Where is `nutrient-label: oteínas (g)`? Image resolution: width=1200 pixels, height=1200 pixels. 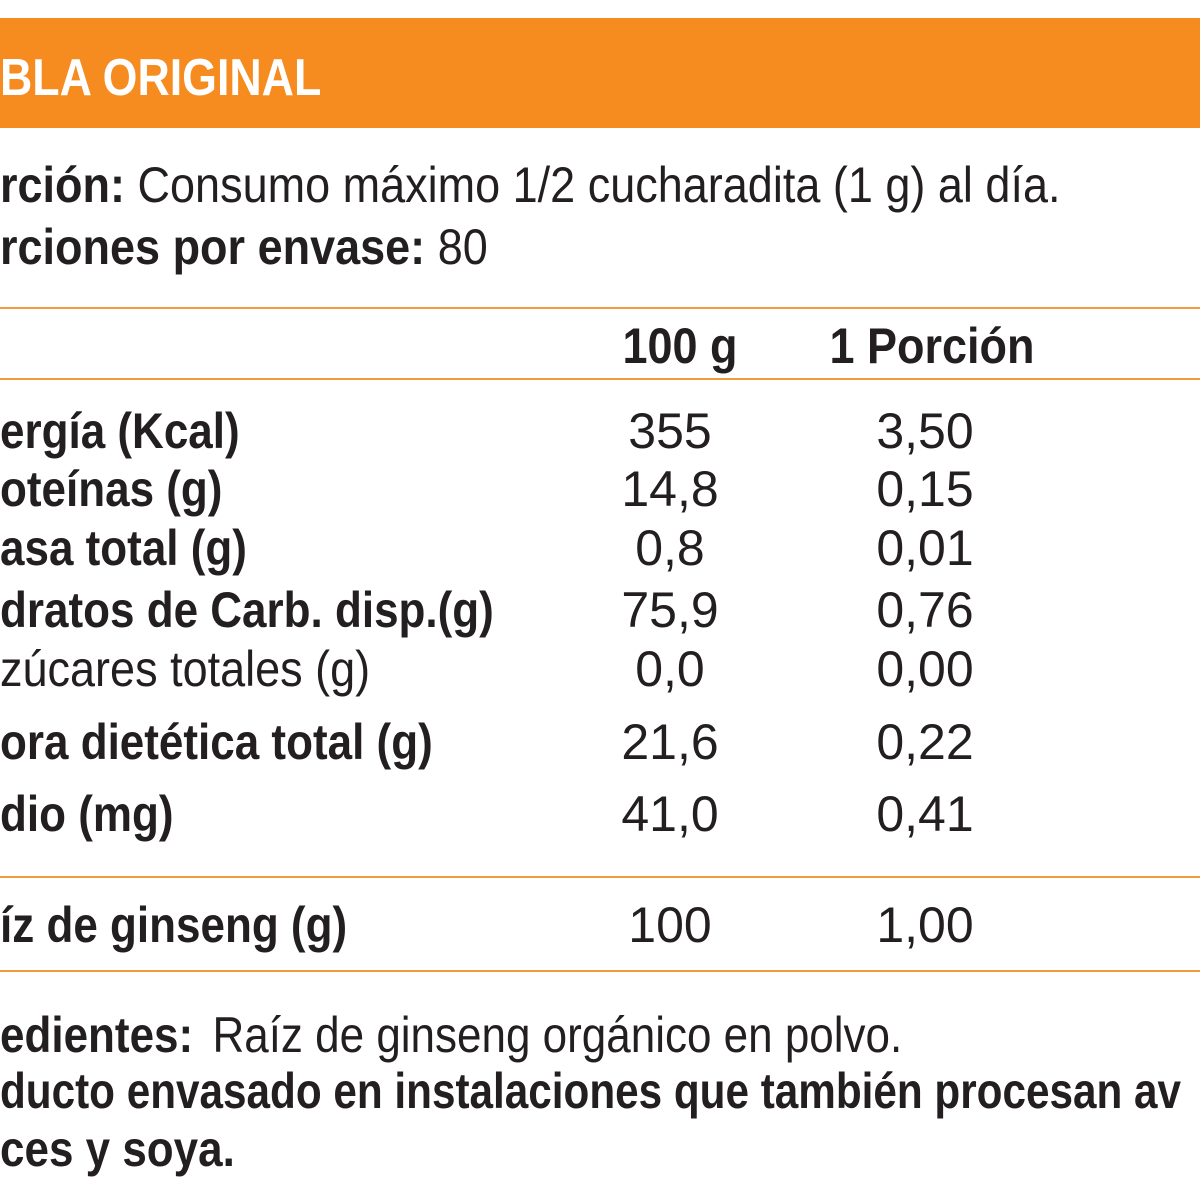
nutrient-label: oteínas (g) is located at coordinates (111, 489).